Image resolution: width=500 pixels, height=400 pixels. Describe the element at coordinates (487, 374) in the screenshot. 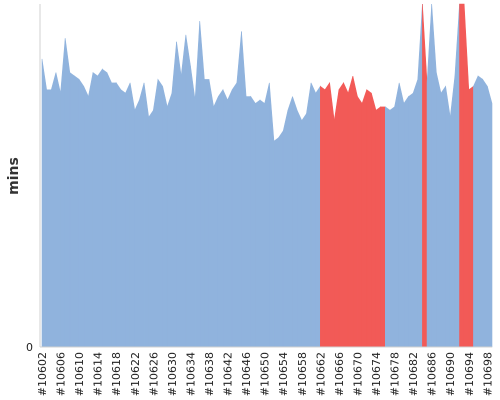

I see `x-tick-label: #10698` at that location.